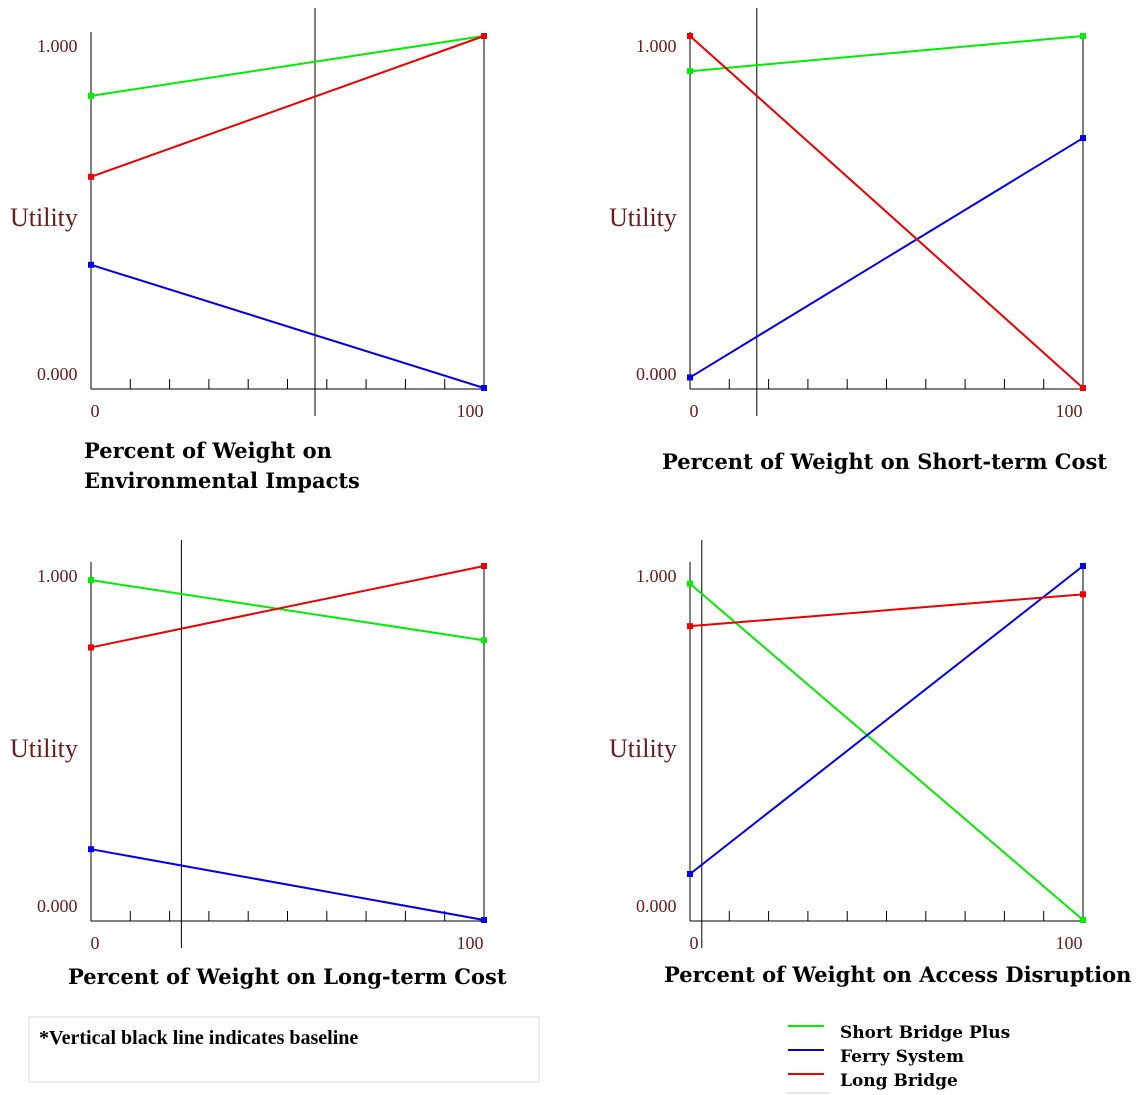 The height and width of the screenshot is (1095, 1142). I want to click on x-axis-title-line-1: Percent of Weight on, so click(208, 450).